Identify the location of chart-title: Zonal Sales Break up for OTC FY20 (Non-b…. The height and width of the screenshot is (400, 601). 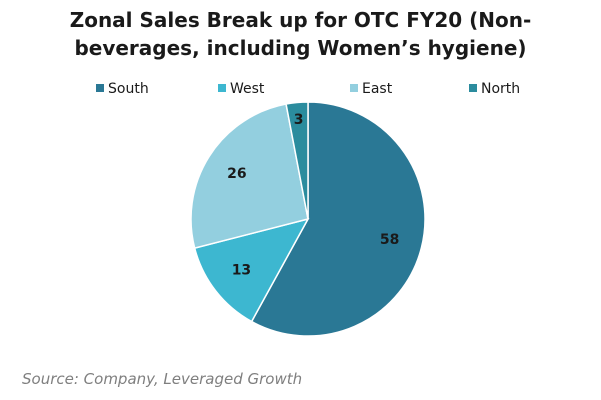
(300, 34).